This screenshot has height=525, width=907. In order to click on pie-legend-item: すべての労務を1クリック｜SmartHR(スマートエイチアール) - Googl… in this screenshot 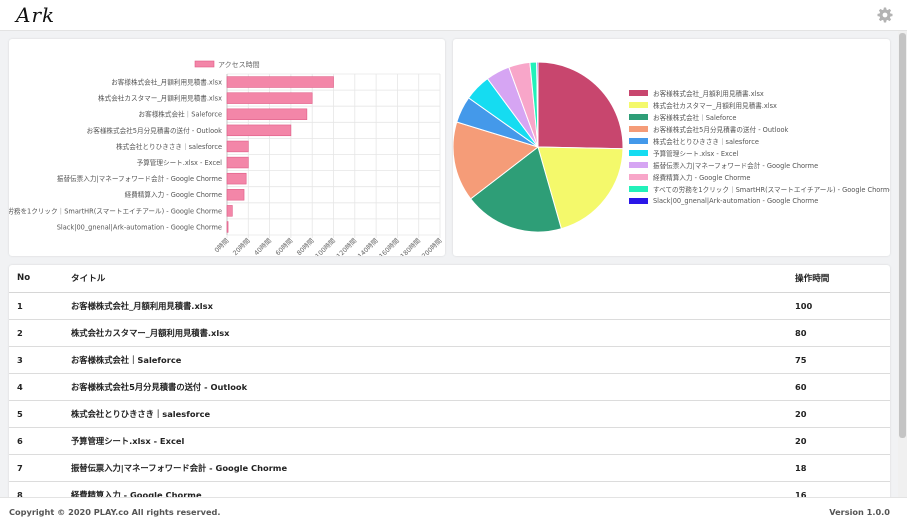, I will do `click(759, 189)`.